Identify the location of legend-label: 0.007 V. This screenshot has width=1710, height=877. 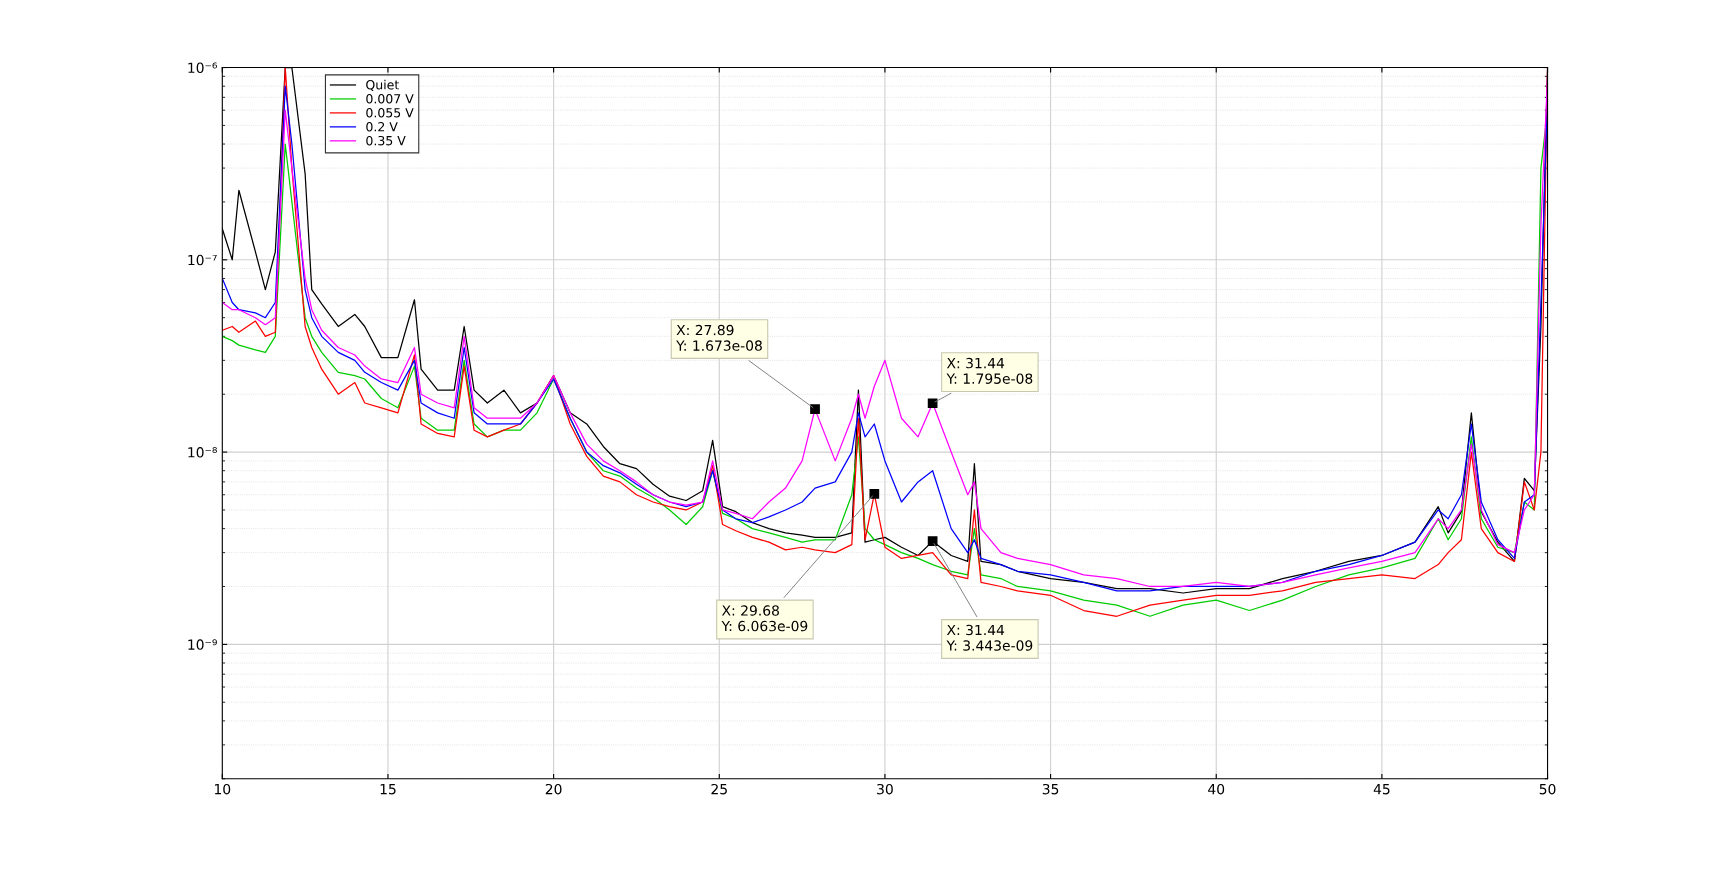
(390, 99).